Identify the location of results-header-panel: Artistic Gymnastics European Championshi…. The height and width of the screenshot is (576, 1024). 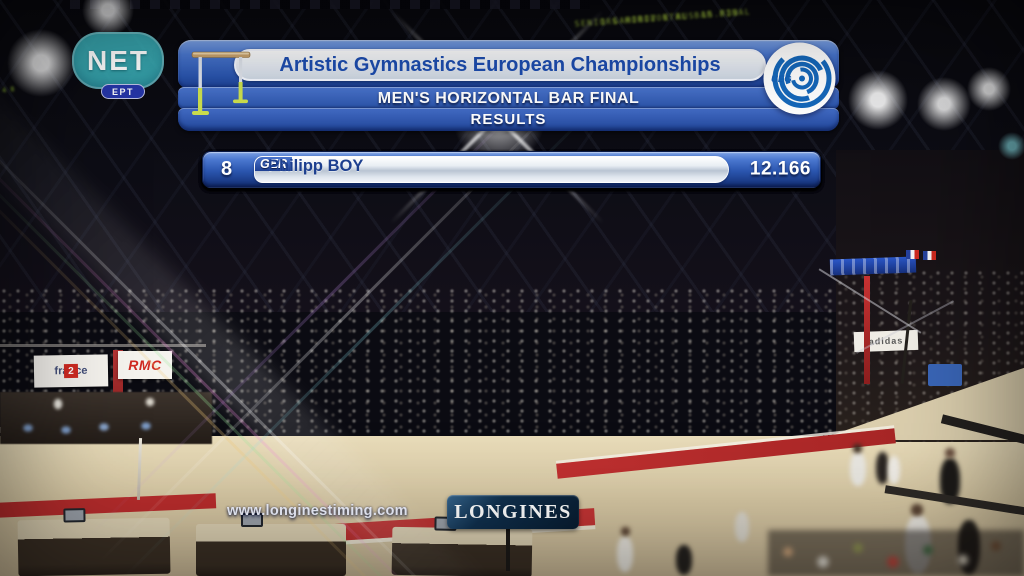
(508, 85).